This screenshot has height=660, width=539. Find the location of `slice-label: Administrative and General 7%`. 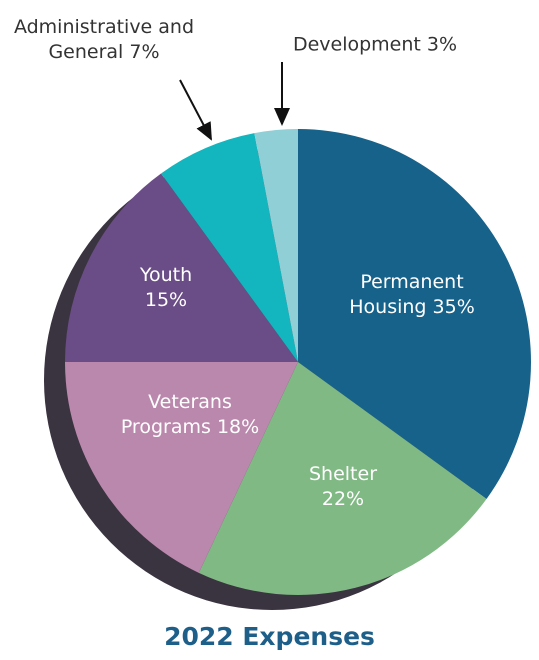

slice-label: Administrative and General 7% is located at coordinates (104, 40).